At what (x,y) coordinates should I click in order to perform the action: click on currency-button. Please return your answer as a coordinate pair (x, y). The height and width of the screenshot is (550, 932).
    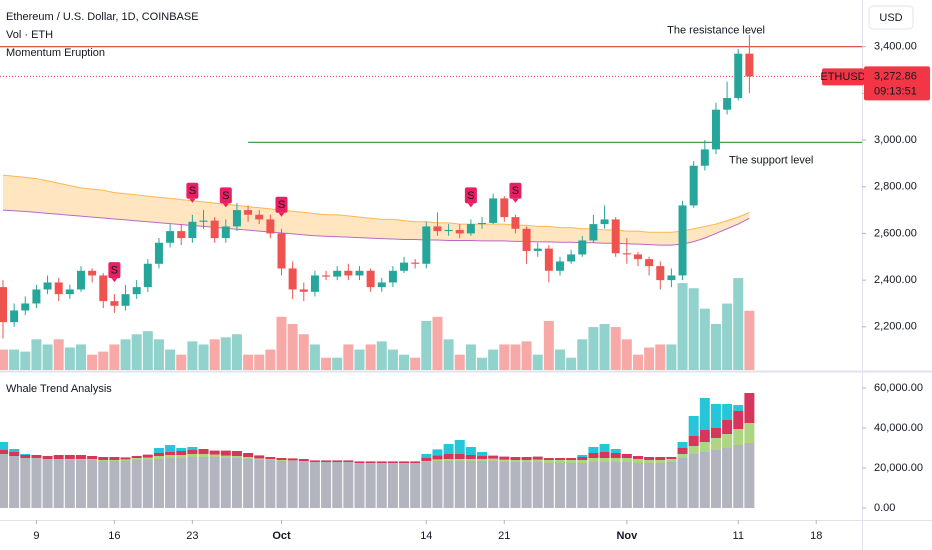
    Looking at the image, I should click on (891, 17).